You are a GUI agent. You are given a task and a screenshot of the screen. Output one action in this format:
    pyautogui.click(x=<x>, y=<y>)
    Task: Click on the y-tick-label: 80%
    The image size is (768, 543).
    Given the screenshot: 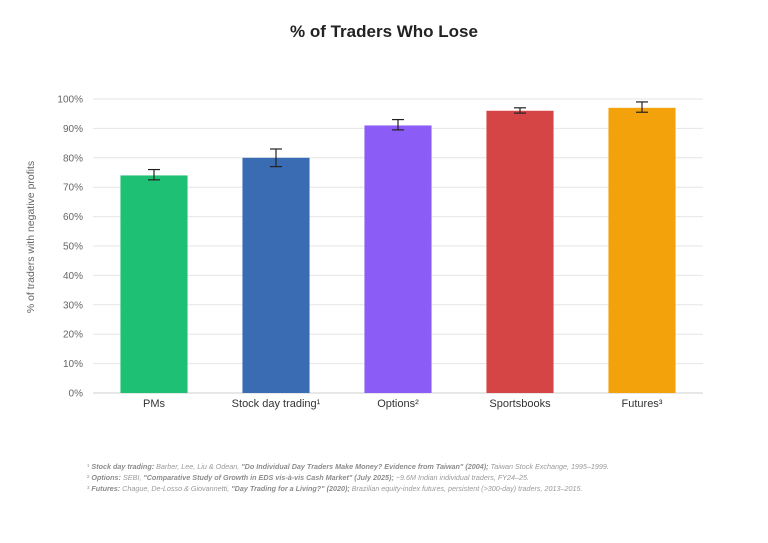 What is the action you would take?
    pyautogui.click(x=73, y=158)
    